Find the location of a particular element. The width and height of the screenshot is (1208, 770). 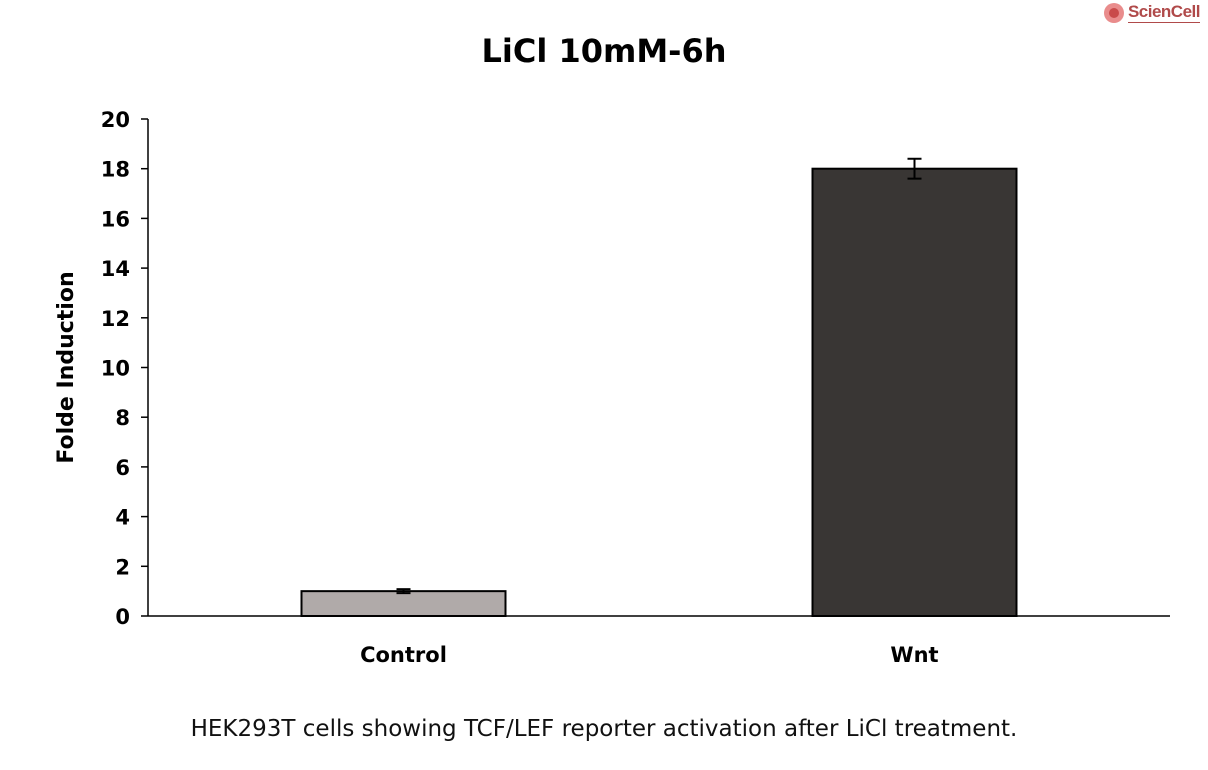

y-tick-label: 12 is located at coordinates (115, 319).